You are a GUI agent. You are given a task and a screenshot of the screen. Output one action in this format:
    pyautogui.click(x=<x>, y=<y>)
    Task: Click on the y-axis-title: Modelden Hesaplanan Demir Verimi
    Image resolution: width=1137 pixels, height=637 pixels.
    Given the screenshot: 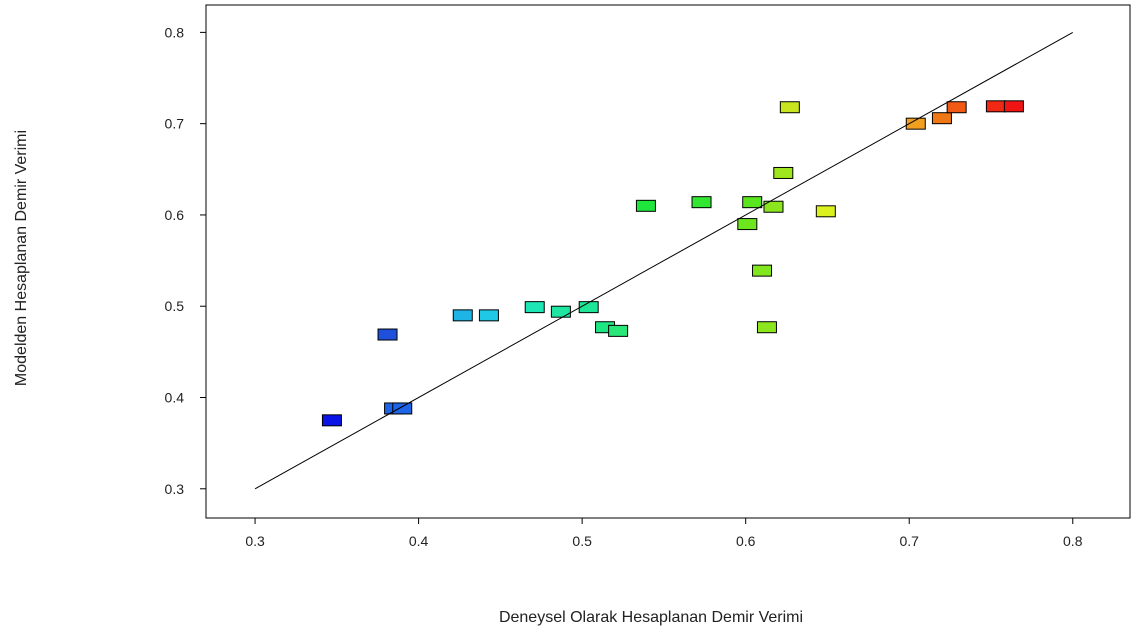 What is the action you would take?
    pyautogui.click(x=21, y=258)
    